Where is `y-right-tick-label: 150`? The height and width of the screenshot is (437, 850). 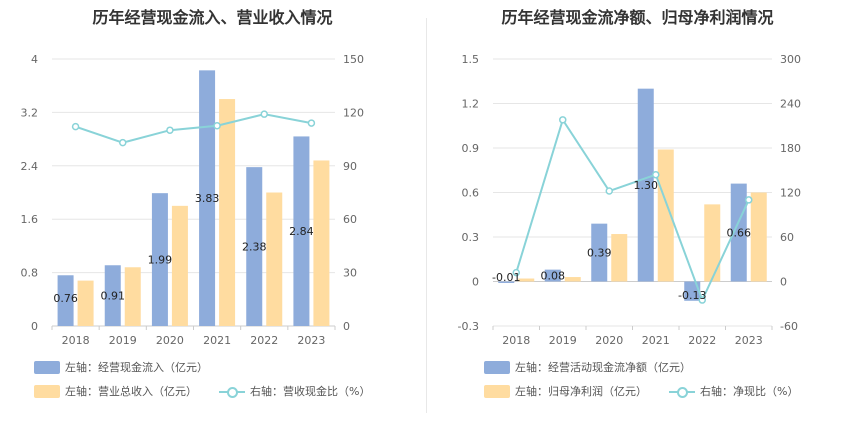
y-right-tick-label: 150 is located at coordinates (353, 59).